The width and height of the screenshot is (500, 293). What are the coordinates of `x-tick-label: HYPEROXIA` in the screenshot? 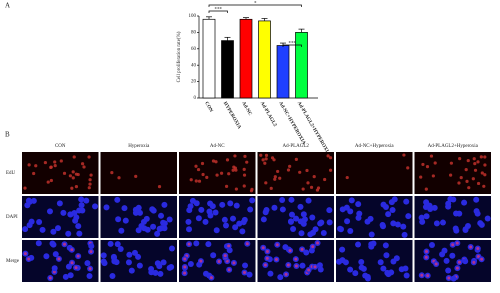 It's located at (232, 115).